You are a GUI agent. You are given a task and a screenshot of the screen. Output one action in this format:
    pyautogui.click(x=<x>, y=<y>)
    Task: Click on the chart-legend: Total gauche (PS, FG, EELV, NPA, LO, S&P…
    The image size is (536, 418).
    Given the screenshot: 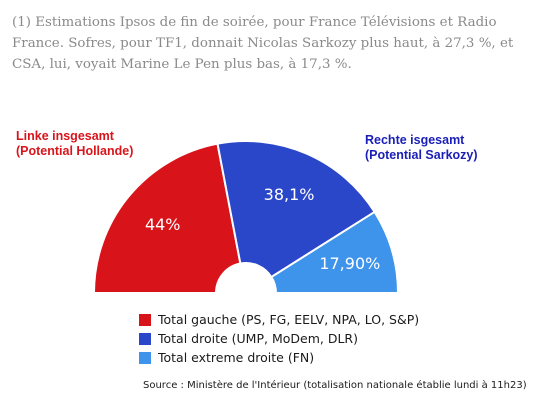 What is the action you would take?
    pyautogui.click(x=279, y=338)
    